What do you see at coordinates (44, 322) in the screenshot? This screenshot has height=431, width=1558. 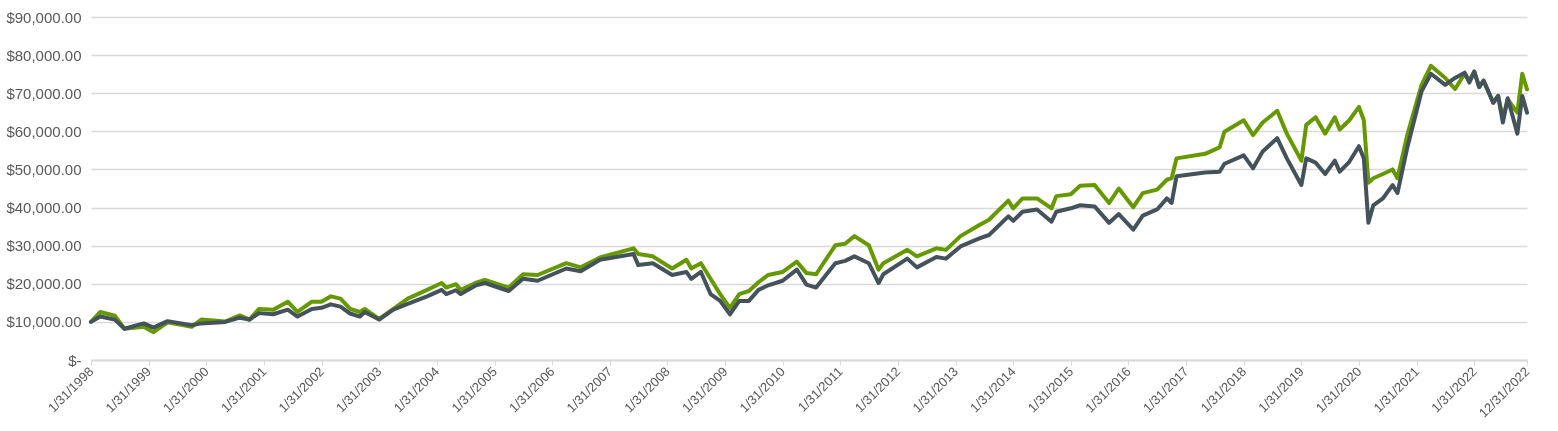 I see `y-tick-label: $10,000.00` at bounding box center [44, 322].